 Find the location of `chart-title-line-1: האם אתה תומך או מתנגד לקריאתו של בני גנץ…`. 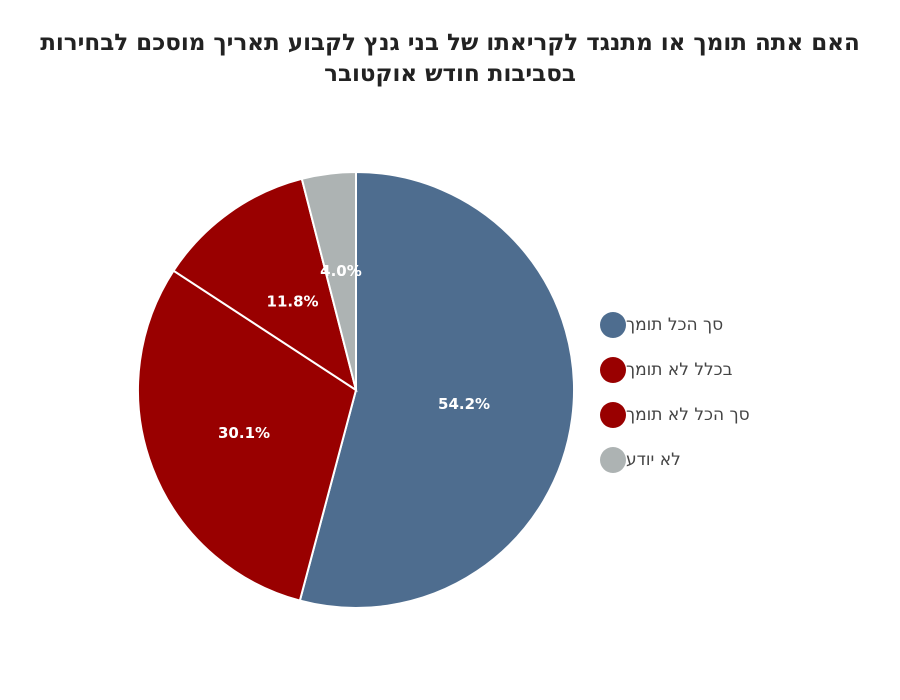

chart-title-line-1: האם אתה תומך או מתנגד לקריאתו של בני גנץ… is located at coordinates (450, 43).